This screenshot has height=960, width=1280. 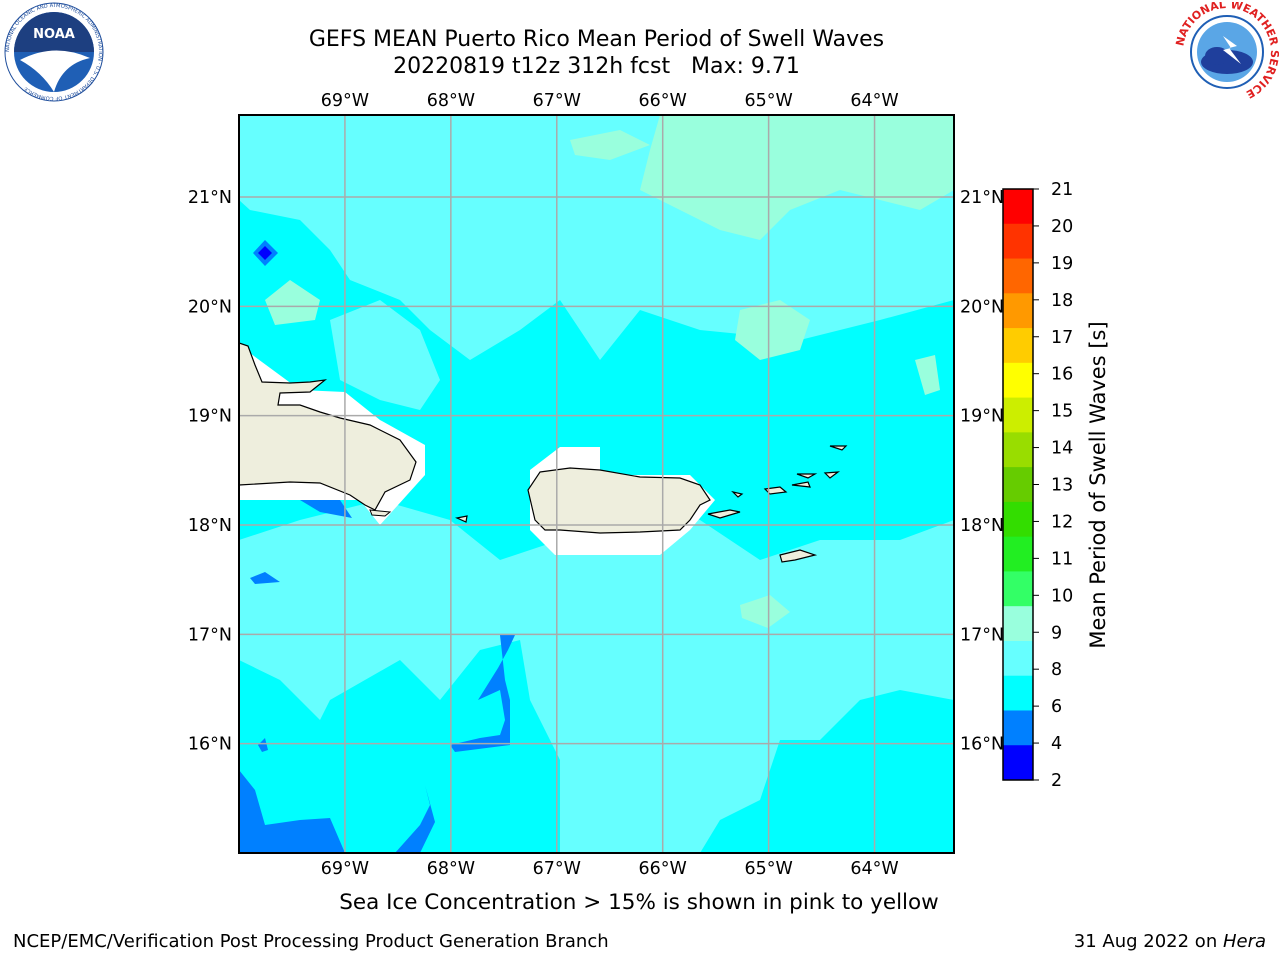 I want to click on latitude-labels-right: 21°N 20°N 19°N 18°N 17°N 16°N, so click(x=982, y=471).